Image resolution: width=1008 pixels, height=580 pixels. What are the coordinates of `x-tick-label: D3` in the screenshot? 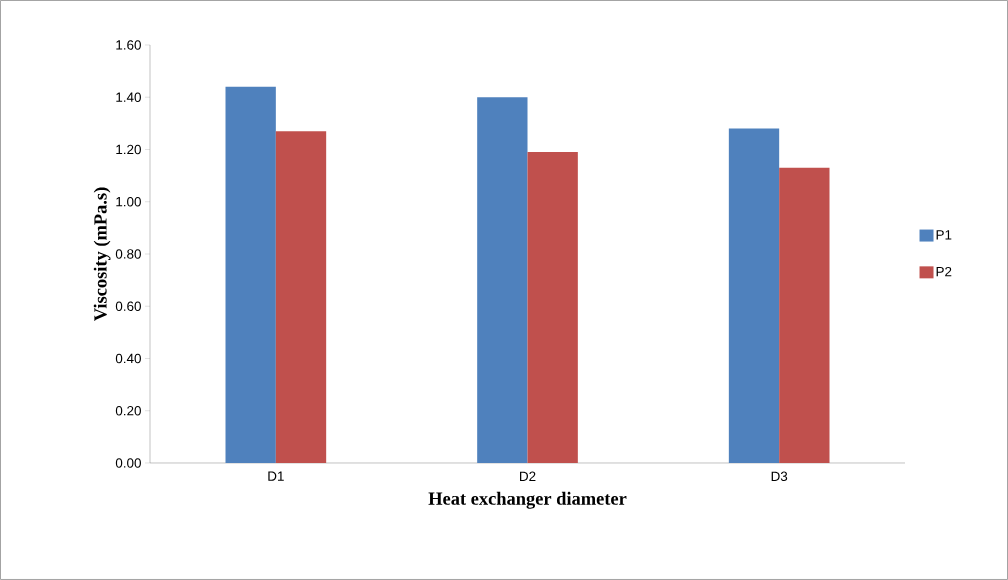 It's located at (779, 476).